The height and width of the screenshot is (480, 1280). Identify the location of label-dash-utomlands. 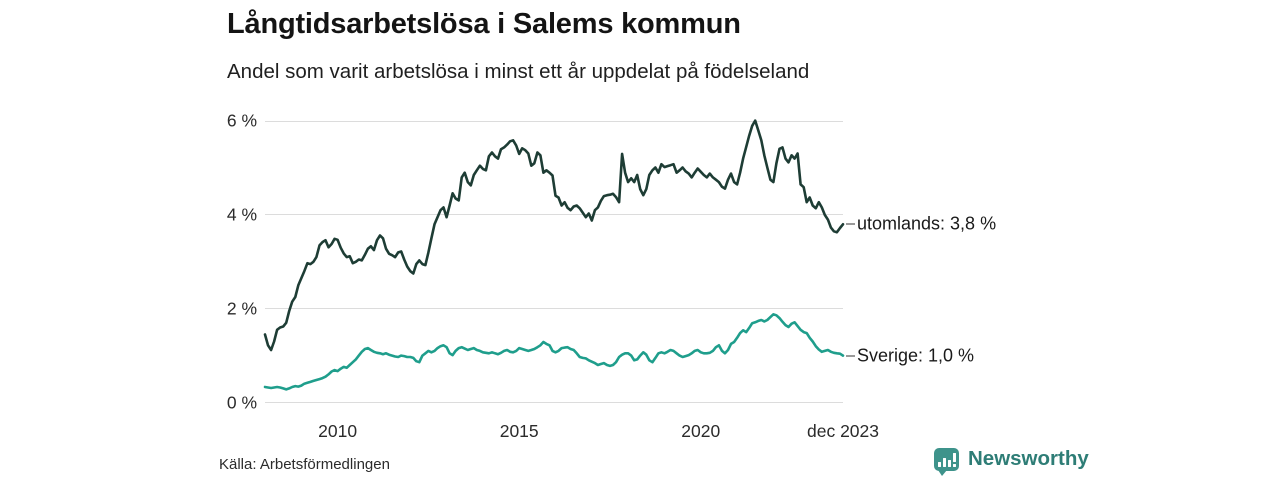
(850, 224).